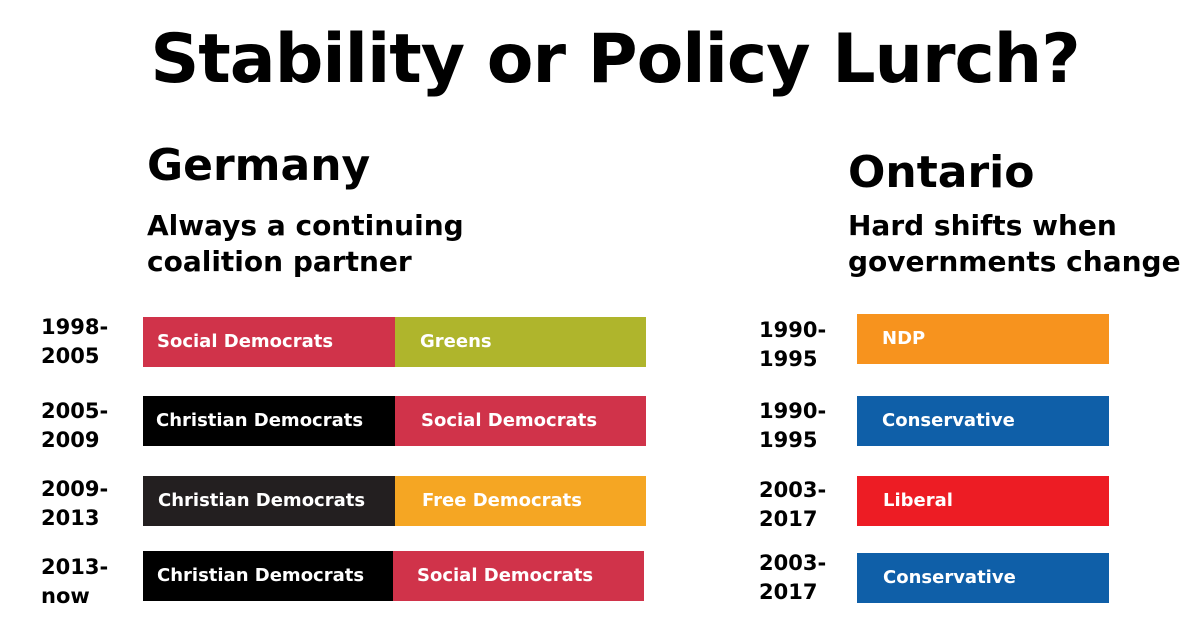 The height and width of the screenshot is (630, 1200). Describe the element at coordinates (74, 582) in the screenshot. I see `germany-row-4-years: 2013- now` at that location.